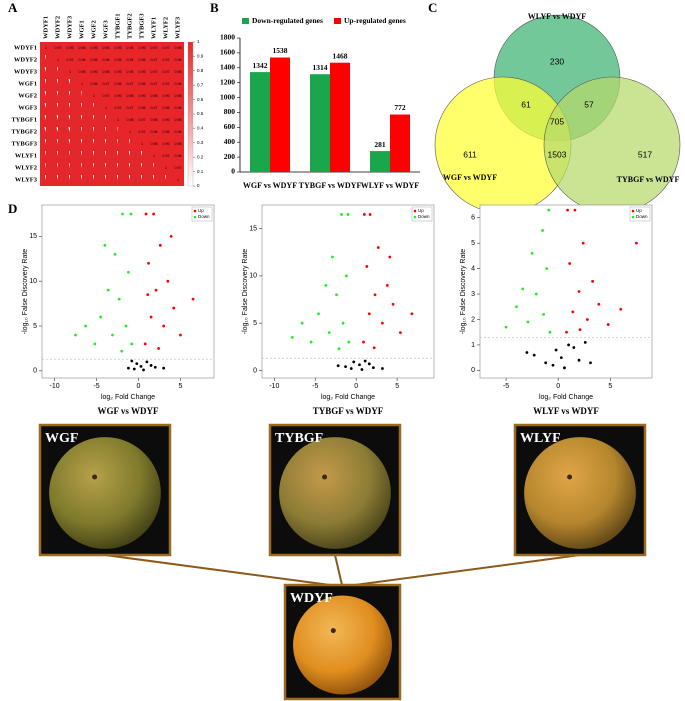 Image resolution: width=685 pixels, height=701 pixels. I want to click on venn-count: 61, so click(526, 104).